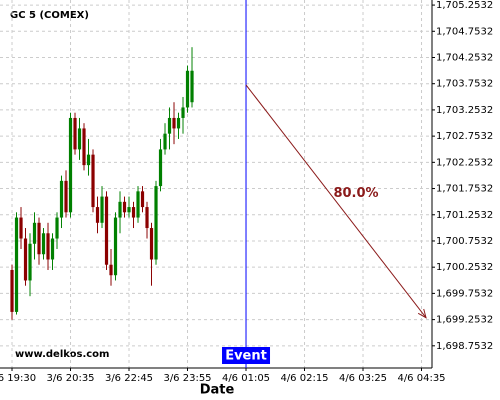  What do you see at coordinates (217, 390) in the screenshot?
I see `x-axis-label: Date` at bounding box center [217, 390].